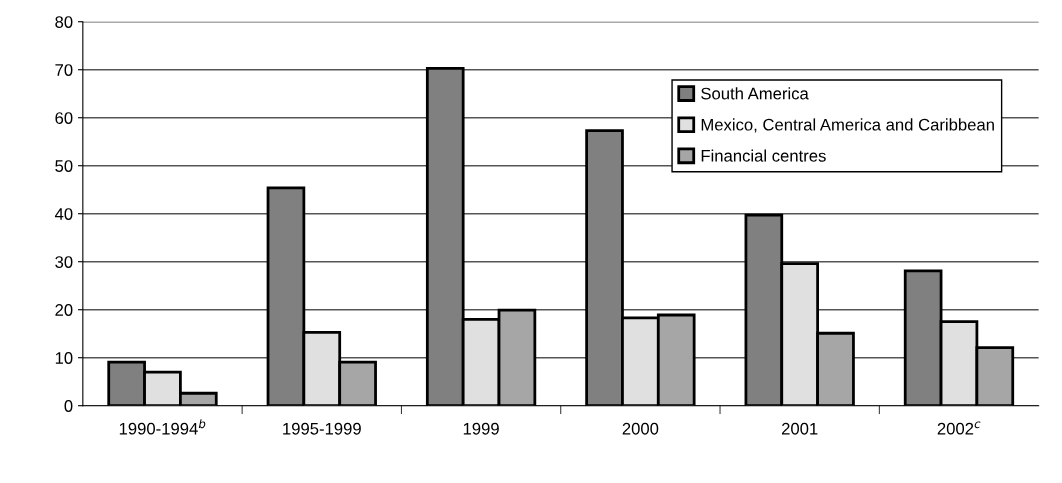 Image resolution: width=1062 pixels, height=483 pixels. I want to click on y-tick-label: 40, so click(63, 214).